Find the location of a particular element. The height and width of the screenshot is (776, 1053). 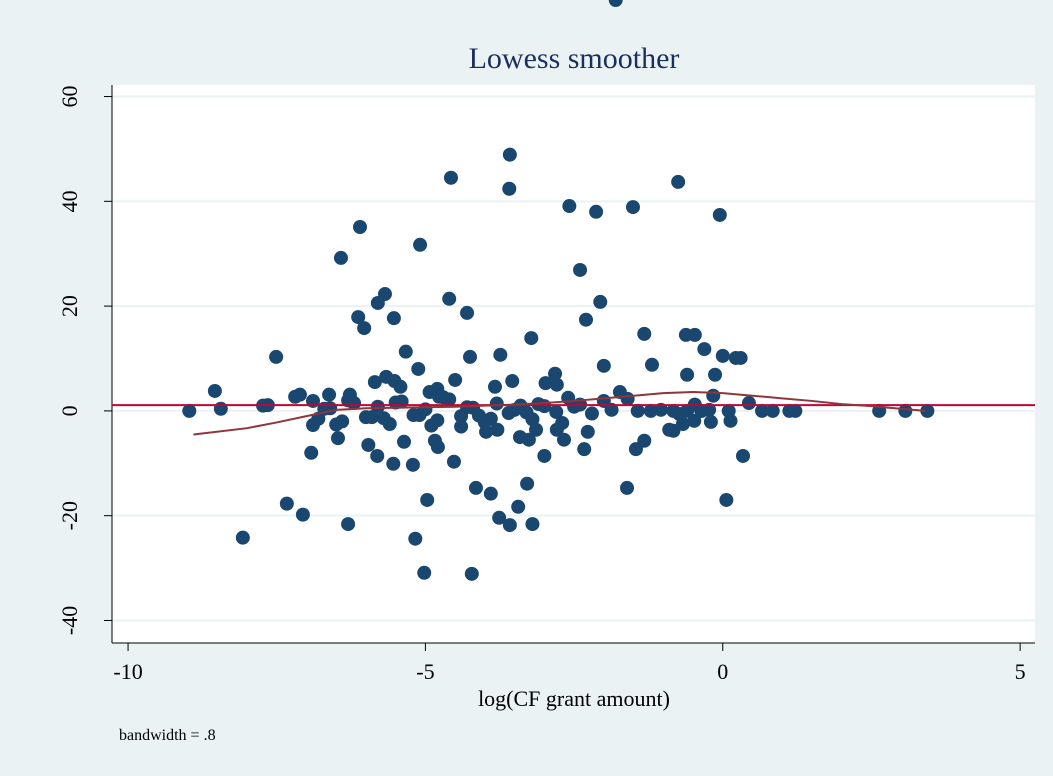

x-tick-label: -5 is located at coordinates (425, 671).